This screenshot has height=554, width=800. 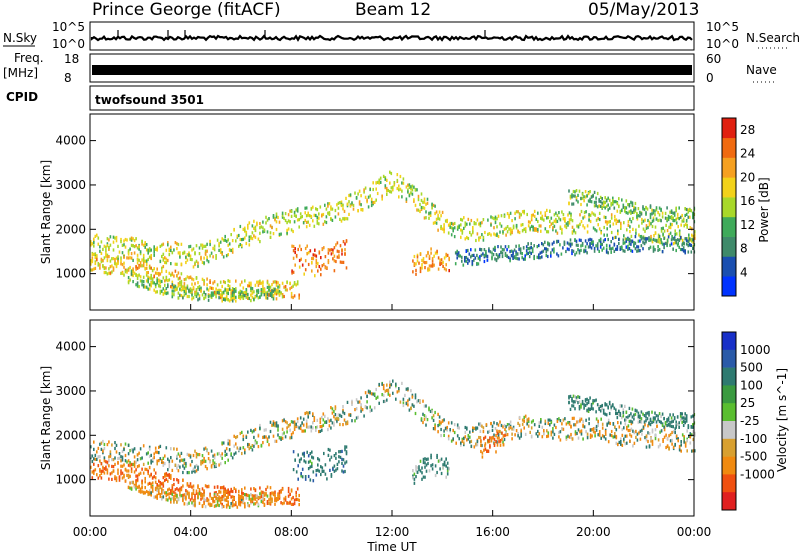 What do you see at coordinates (713, 59) in the screenshot?
I see `nave-tick-top: 60` at bounding box center [713, 59].